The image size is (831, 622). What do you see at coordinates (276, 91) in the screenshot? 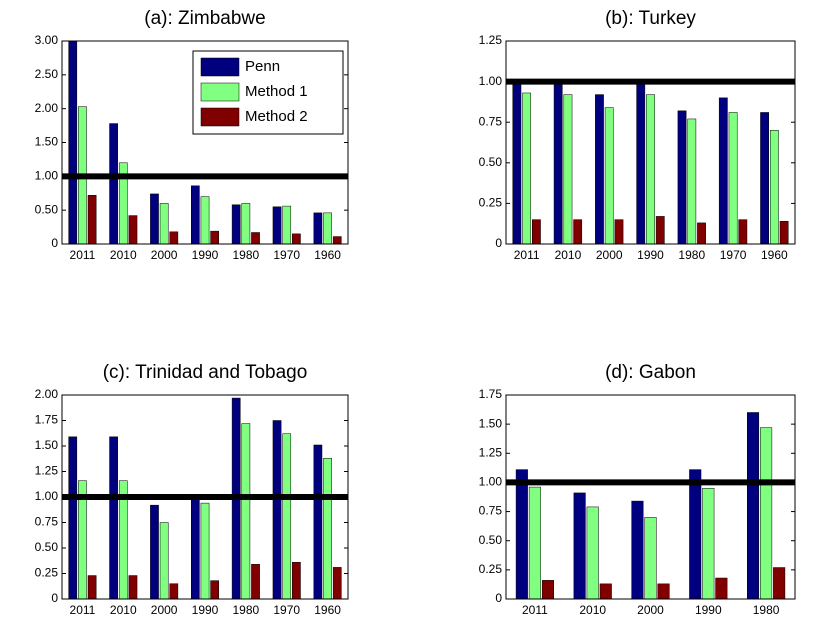
I see `legend-label: Method 1` at bounding box center [276, 91].